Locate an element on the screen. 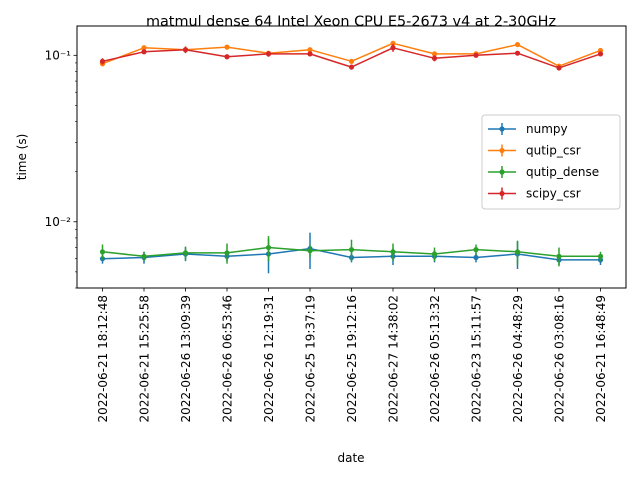 The image size is (640, 480). series-qutip_dense is located at coordinates (351, 251).